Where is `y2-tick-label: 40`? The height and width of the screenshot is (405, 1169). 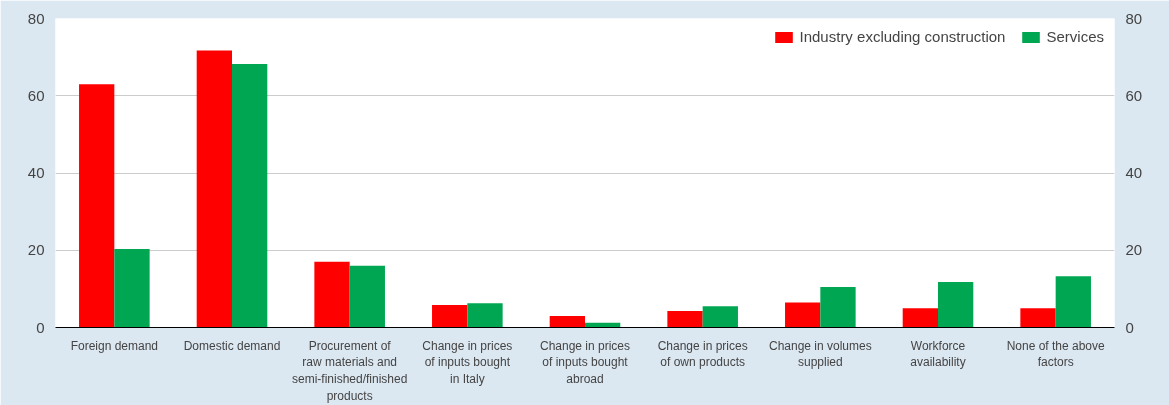
y2-tick-label: 40 is located at coordinates (1134, 172).